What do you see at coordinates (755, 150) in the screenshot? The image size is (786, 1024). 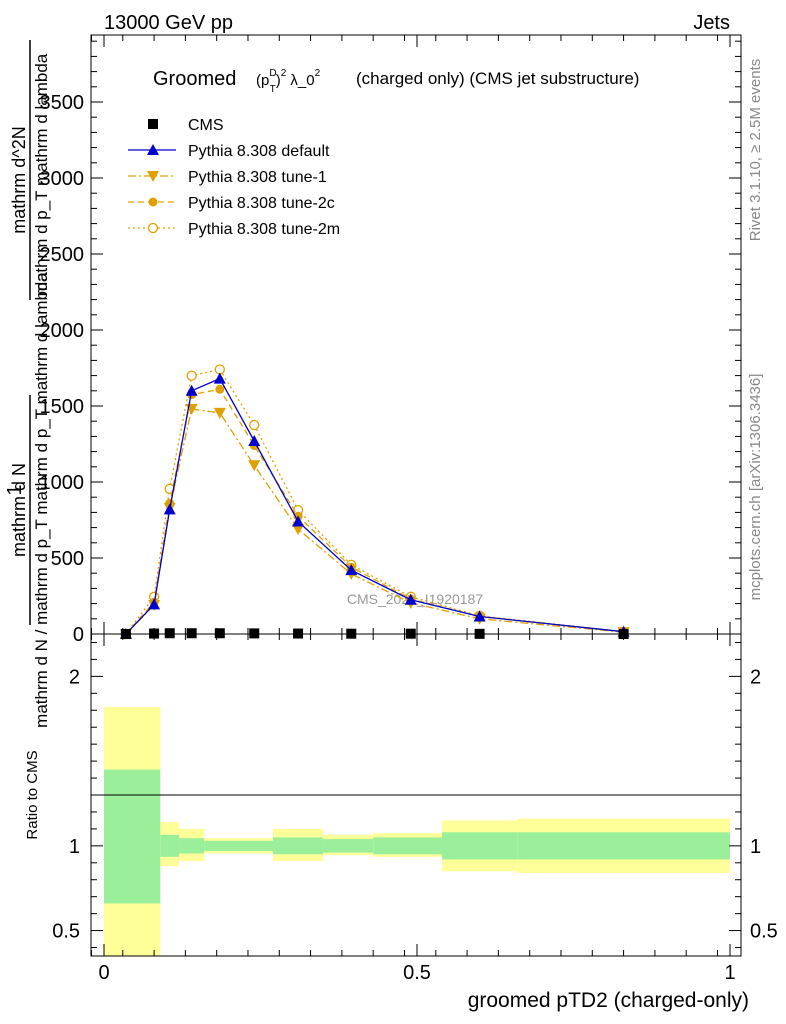 I see `rivet-label: Rivet 3.1.10, ≥ 2.5M events` at bounding box center [755, 150].